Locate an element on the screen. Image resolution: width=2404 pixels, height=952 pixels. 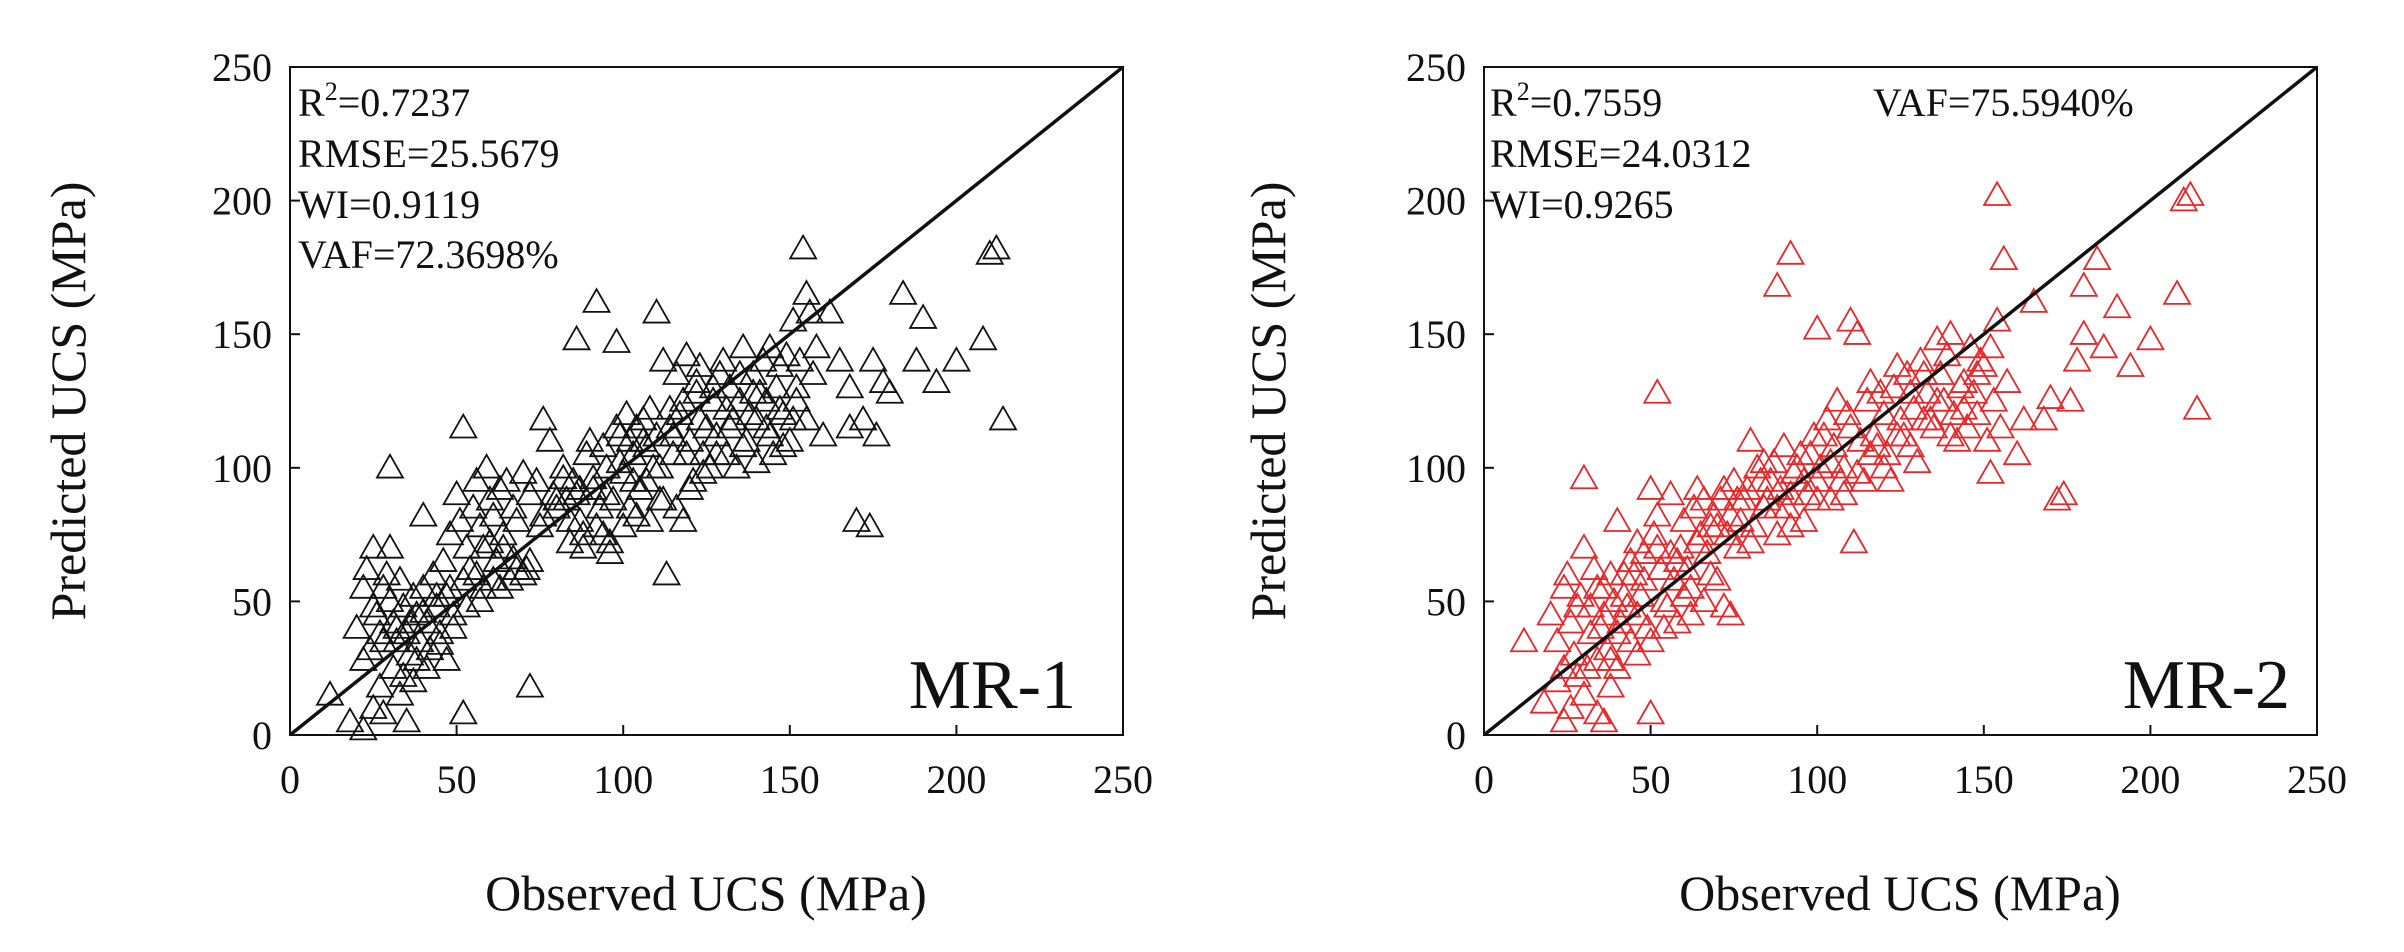
y-tick-label: 50 is located at coordinates (252, 601).